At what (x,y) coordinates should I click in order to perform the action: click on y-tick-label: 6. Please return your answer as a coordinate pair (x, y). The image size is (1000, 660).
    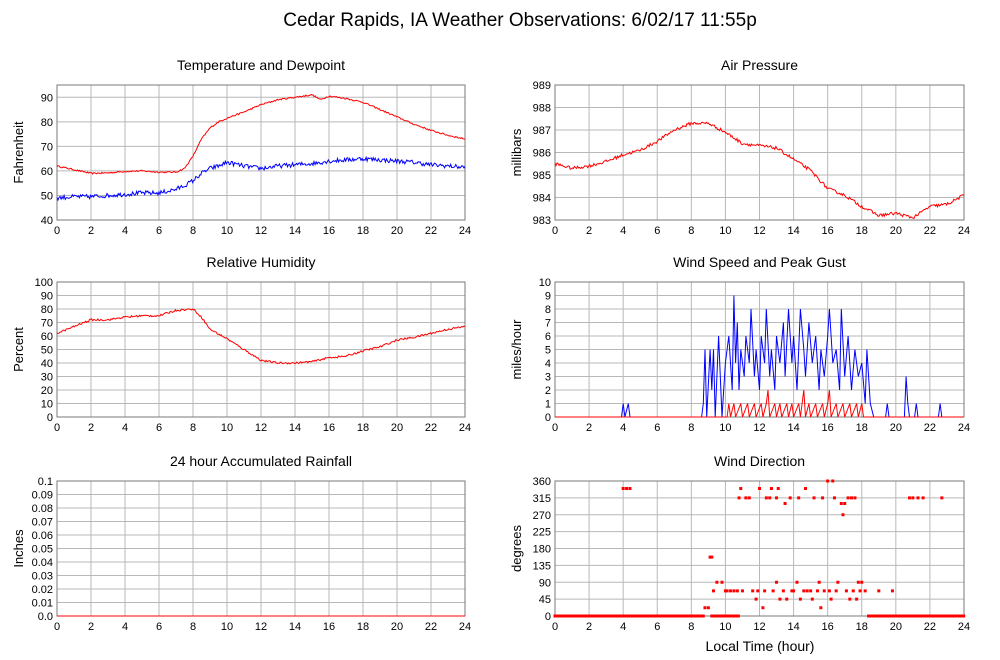
    Looking at the image, I should click on (548, 337).